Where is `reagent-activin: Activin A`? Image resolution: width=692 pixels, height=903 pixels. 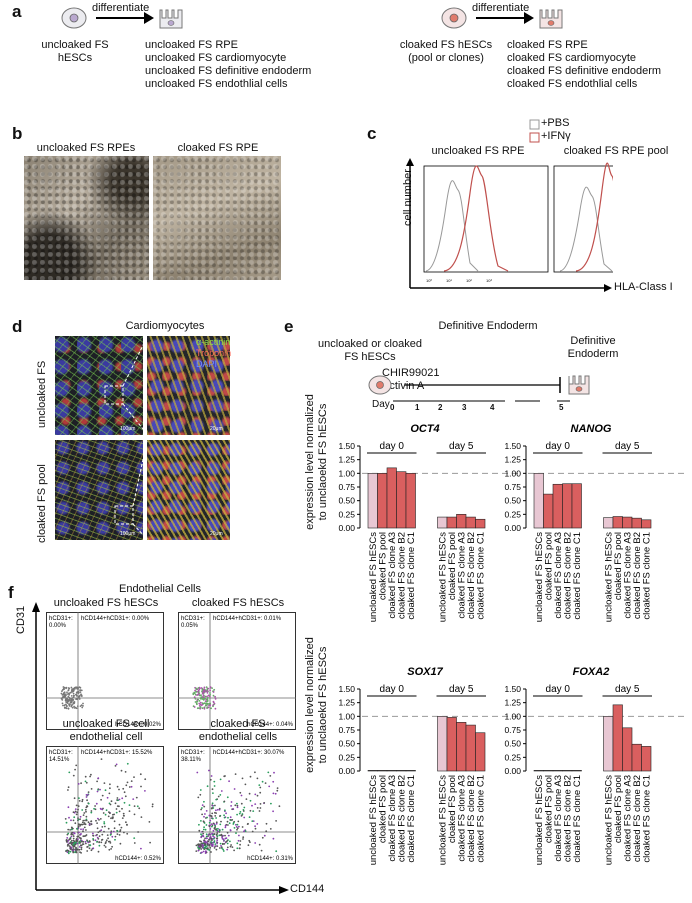 reagent-activin: Activin A is located at coordinates (403, 386).